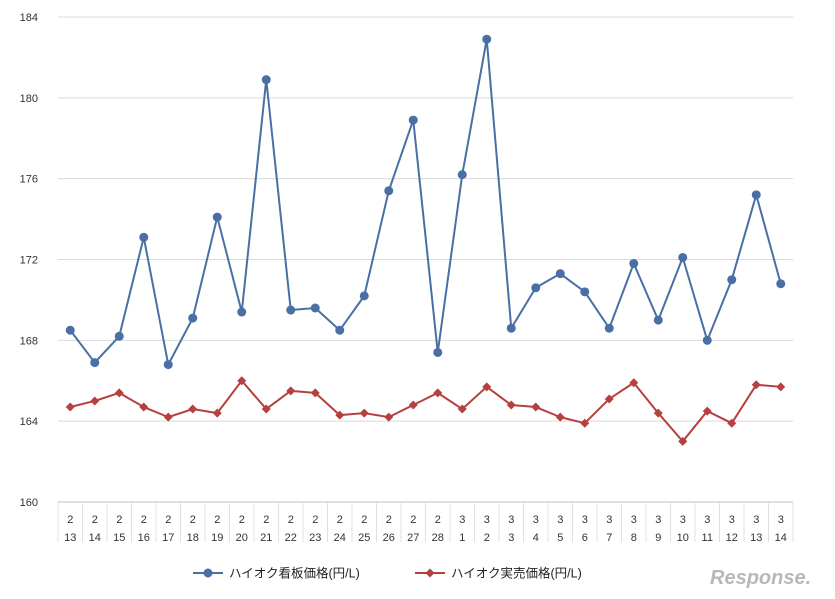 The width and height of the screenshot is (835, 599). What do you see at coordinates (430, 573) in the screenshot?
I see `legend-marker` at bounding box center [430, 573].